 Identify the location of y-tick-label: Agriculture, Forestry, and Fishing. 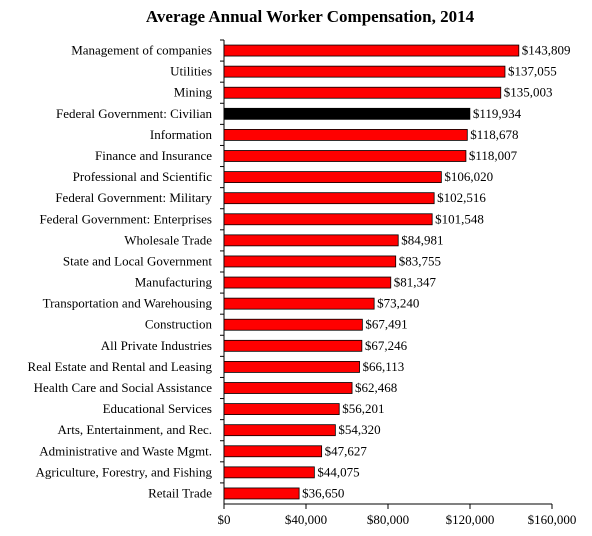
(124, 471).